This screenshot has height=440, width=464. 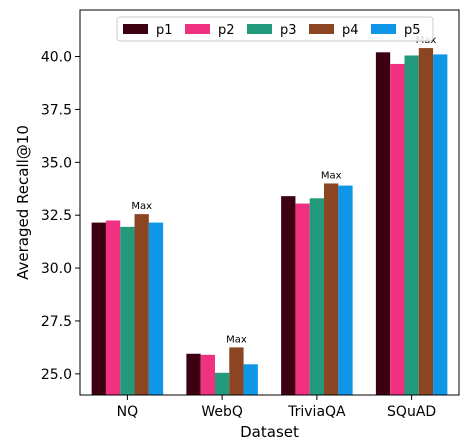 I want to click on bar-p5-WebQ, so click(x=250, y=379).